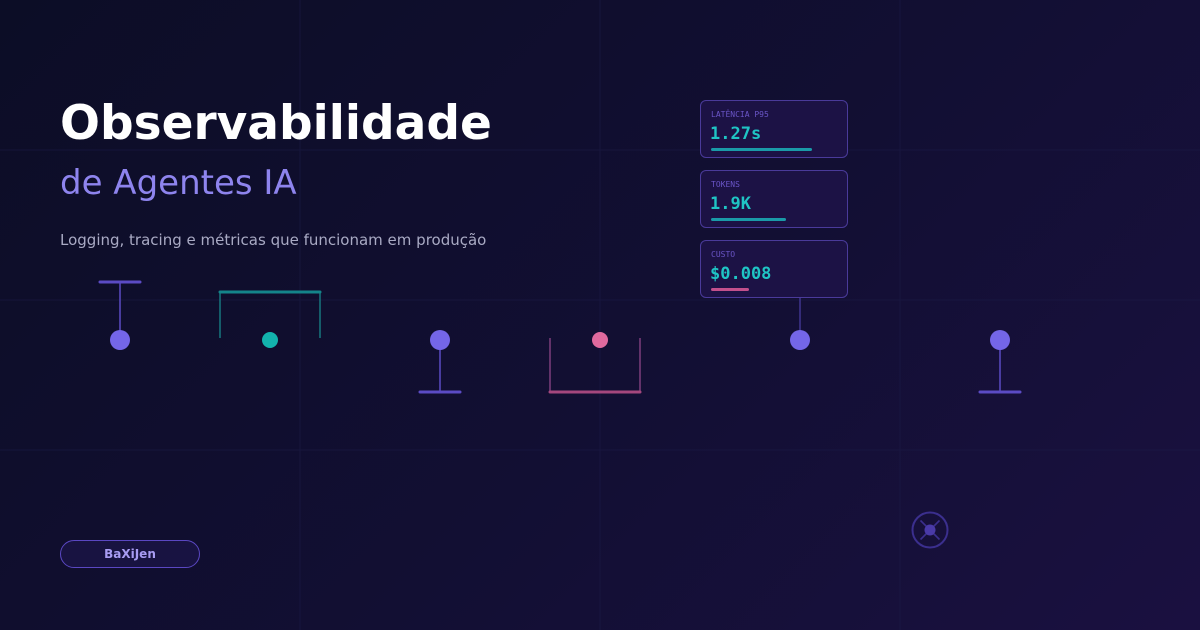 The image size is (1200, 630). What do you see at coordinates (723, 254) in the screenshot?
I see `metric-label: CUSTO` at bounding box center [723, 254].